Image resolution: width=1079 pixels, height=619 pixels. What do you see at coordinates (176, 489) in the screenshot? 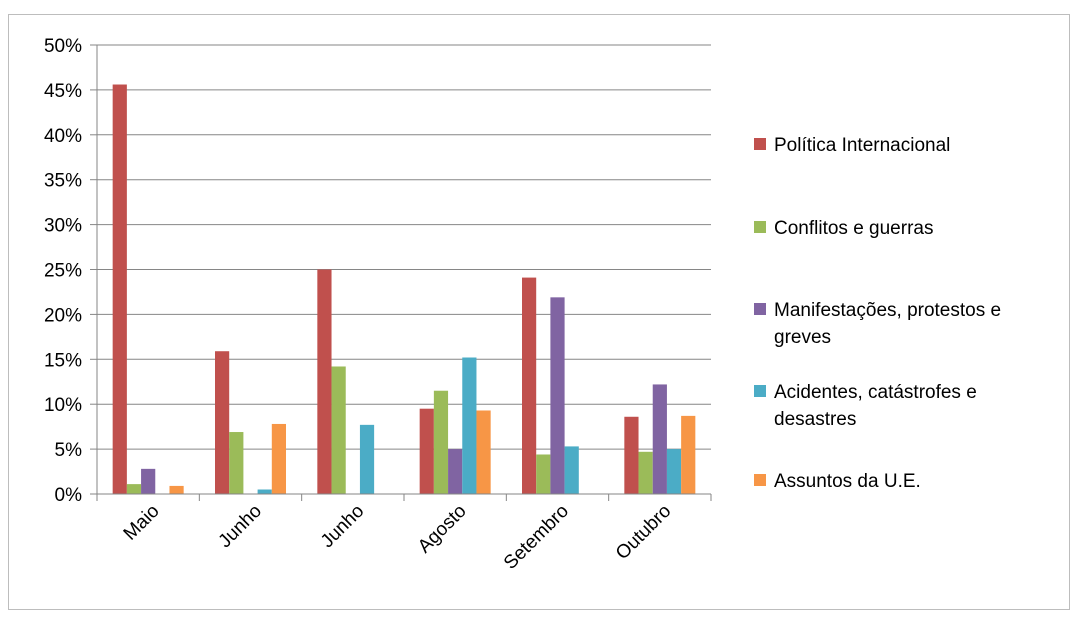
I see `bar-assuntos-da-u-e--0` at bounding box center [176, 489].